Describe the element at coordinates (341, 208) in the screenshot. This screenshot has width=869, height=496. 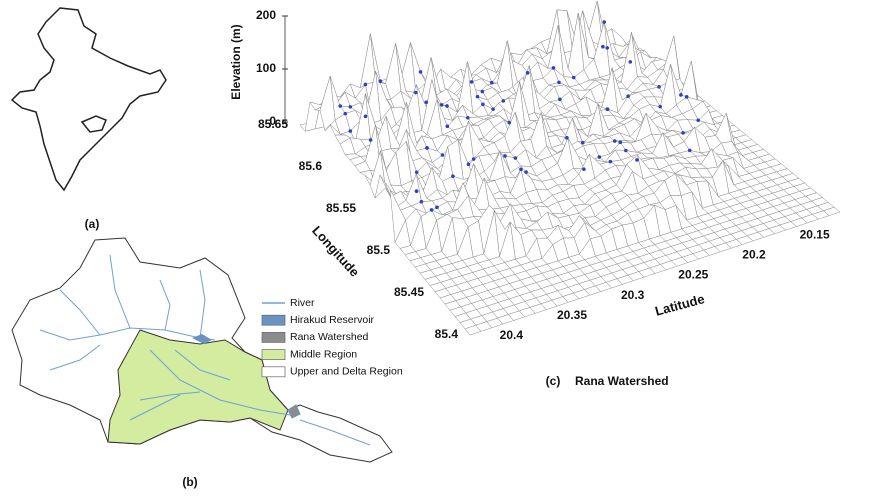
I see `x-tick-label: 85.55` at that location.